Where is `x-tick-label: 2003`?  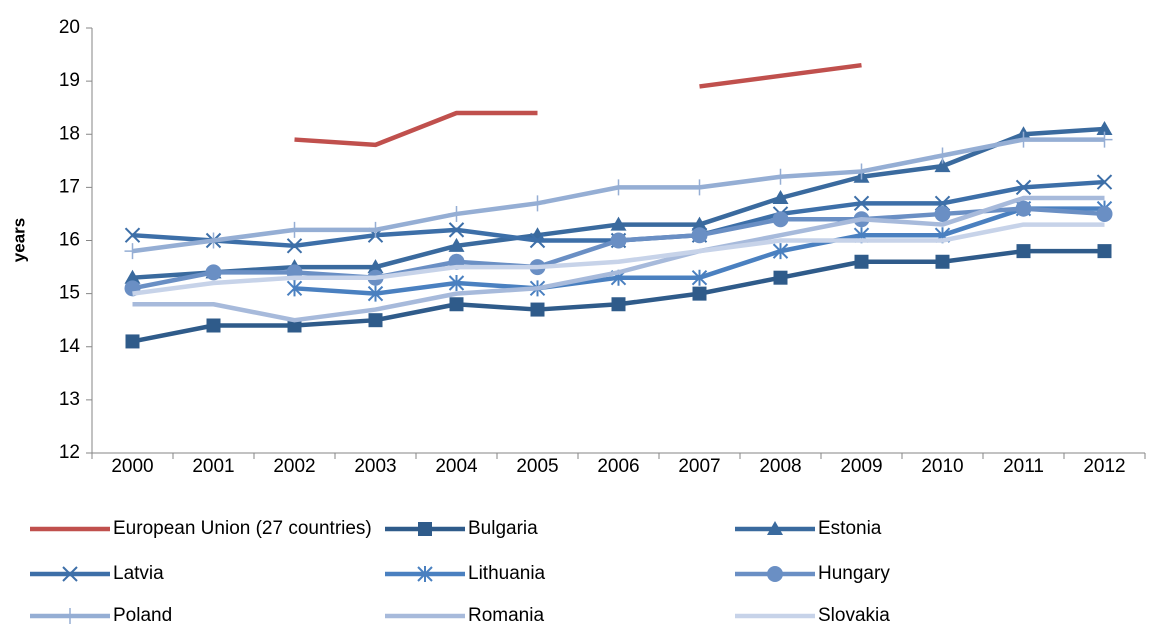 x-tick-label: 2003 is located at coordinates (375, 466).